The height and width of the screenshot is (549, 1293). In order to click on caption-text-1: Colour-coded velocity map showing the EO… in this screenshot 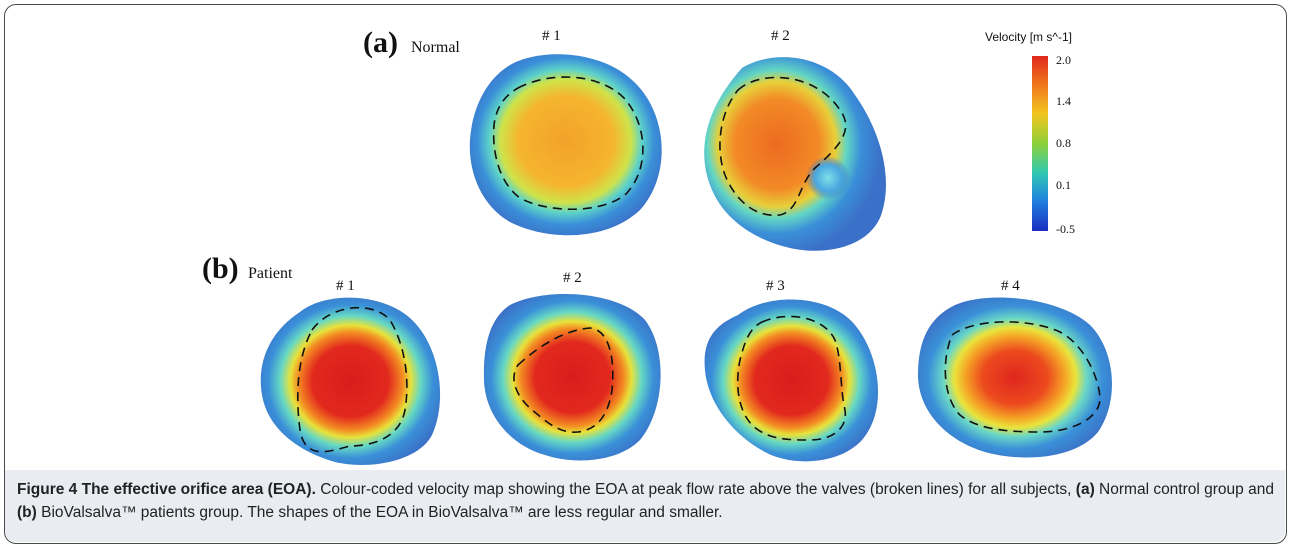, I will do `click(695, 489)`.